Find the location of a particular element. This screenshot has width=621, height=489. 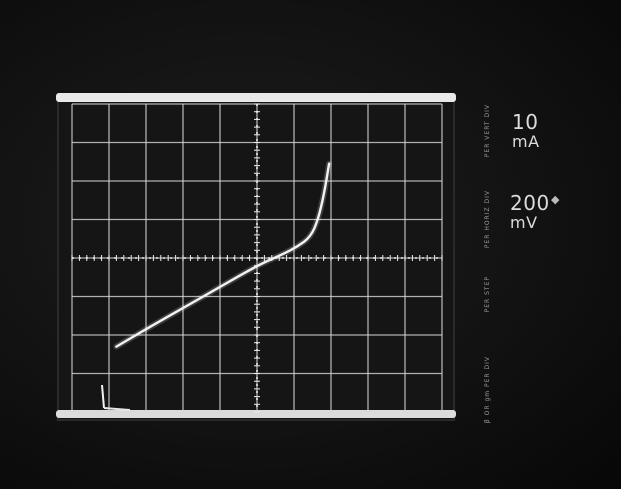

vertical-scale-readout: 10 mA is located at coordinates (526, 131).